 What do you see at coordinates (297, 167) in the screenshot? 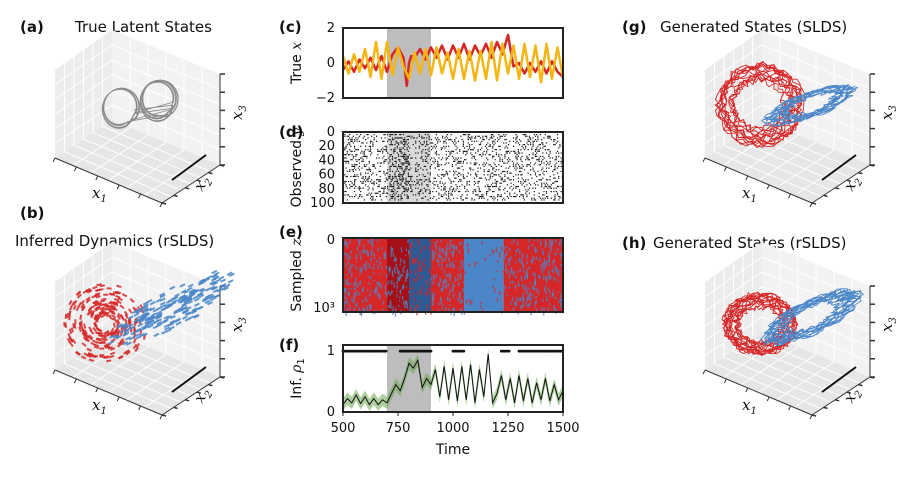
I see `y-axis-label: Observed y` at bounding box center [297, 167].